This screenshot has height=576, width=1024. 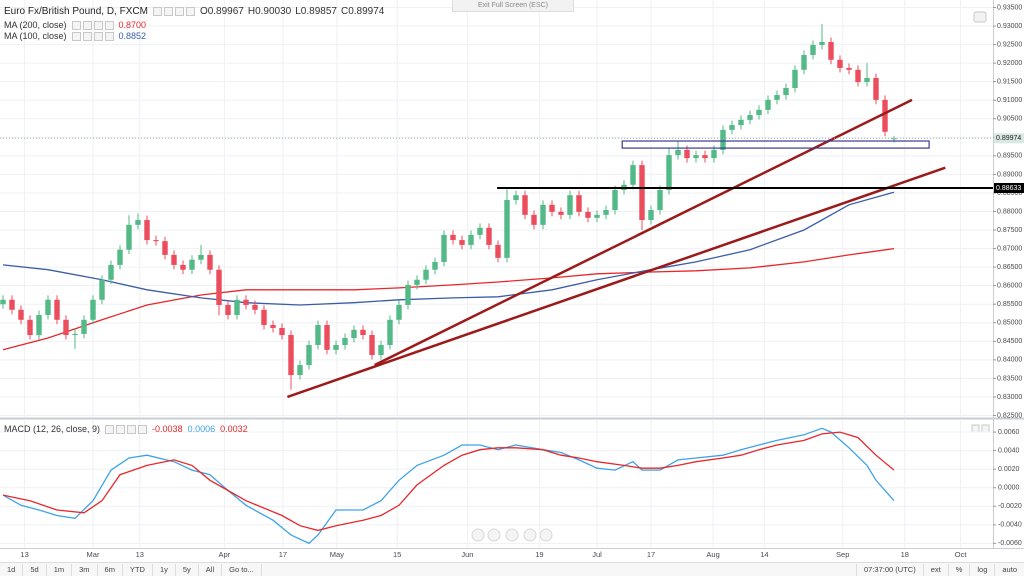 What do you see at coordinates (138, 570) in the screenshot?
I see `range-button: YTD` at bounding box center [138, 570].